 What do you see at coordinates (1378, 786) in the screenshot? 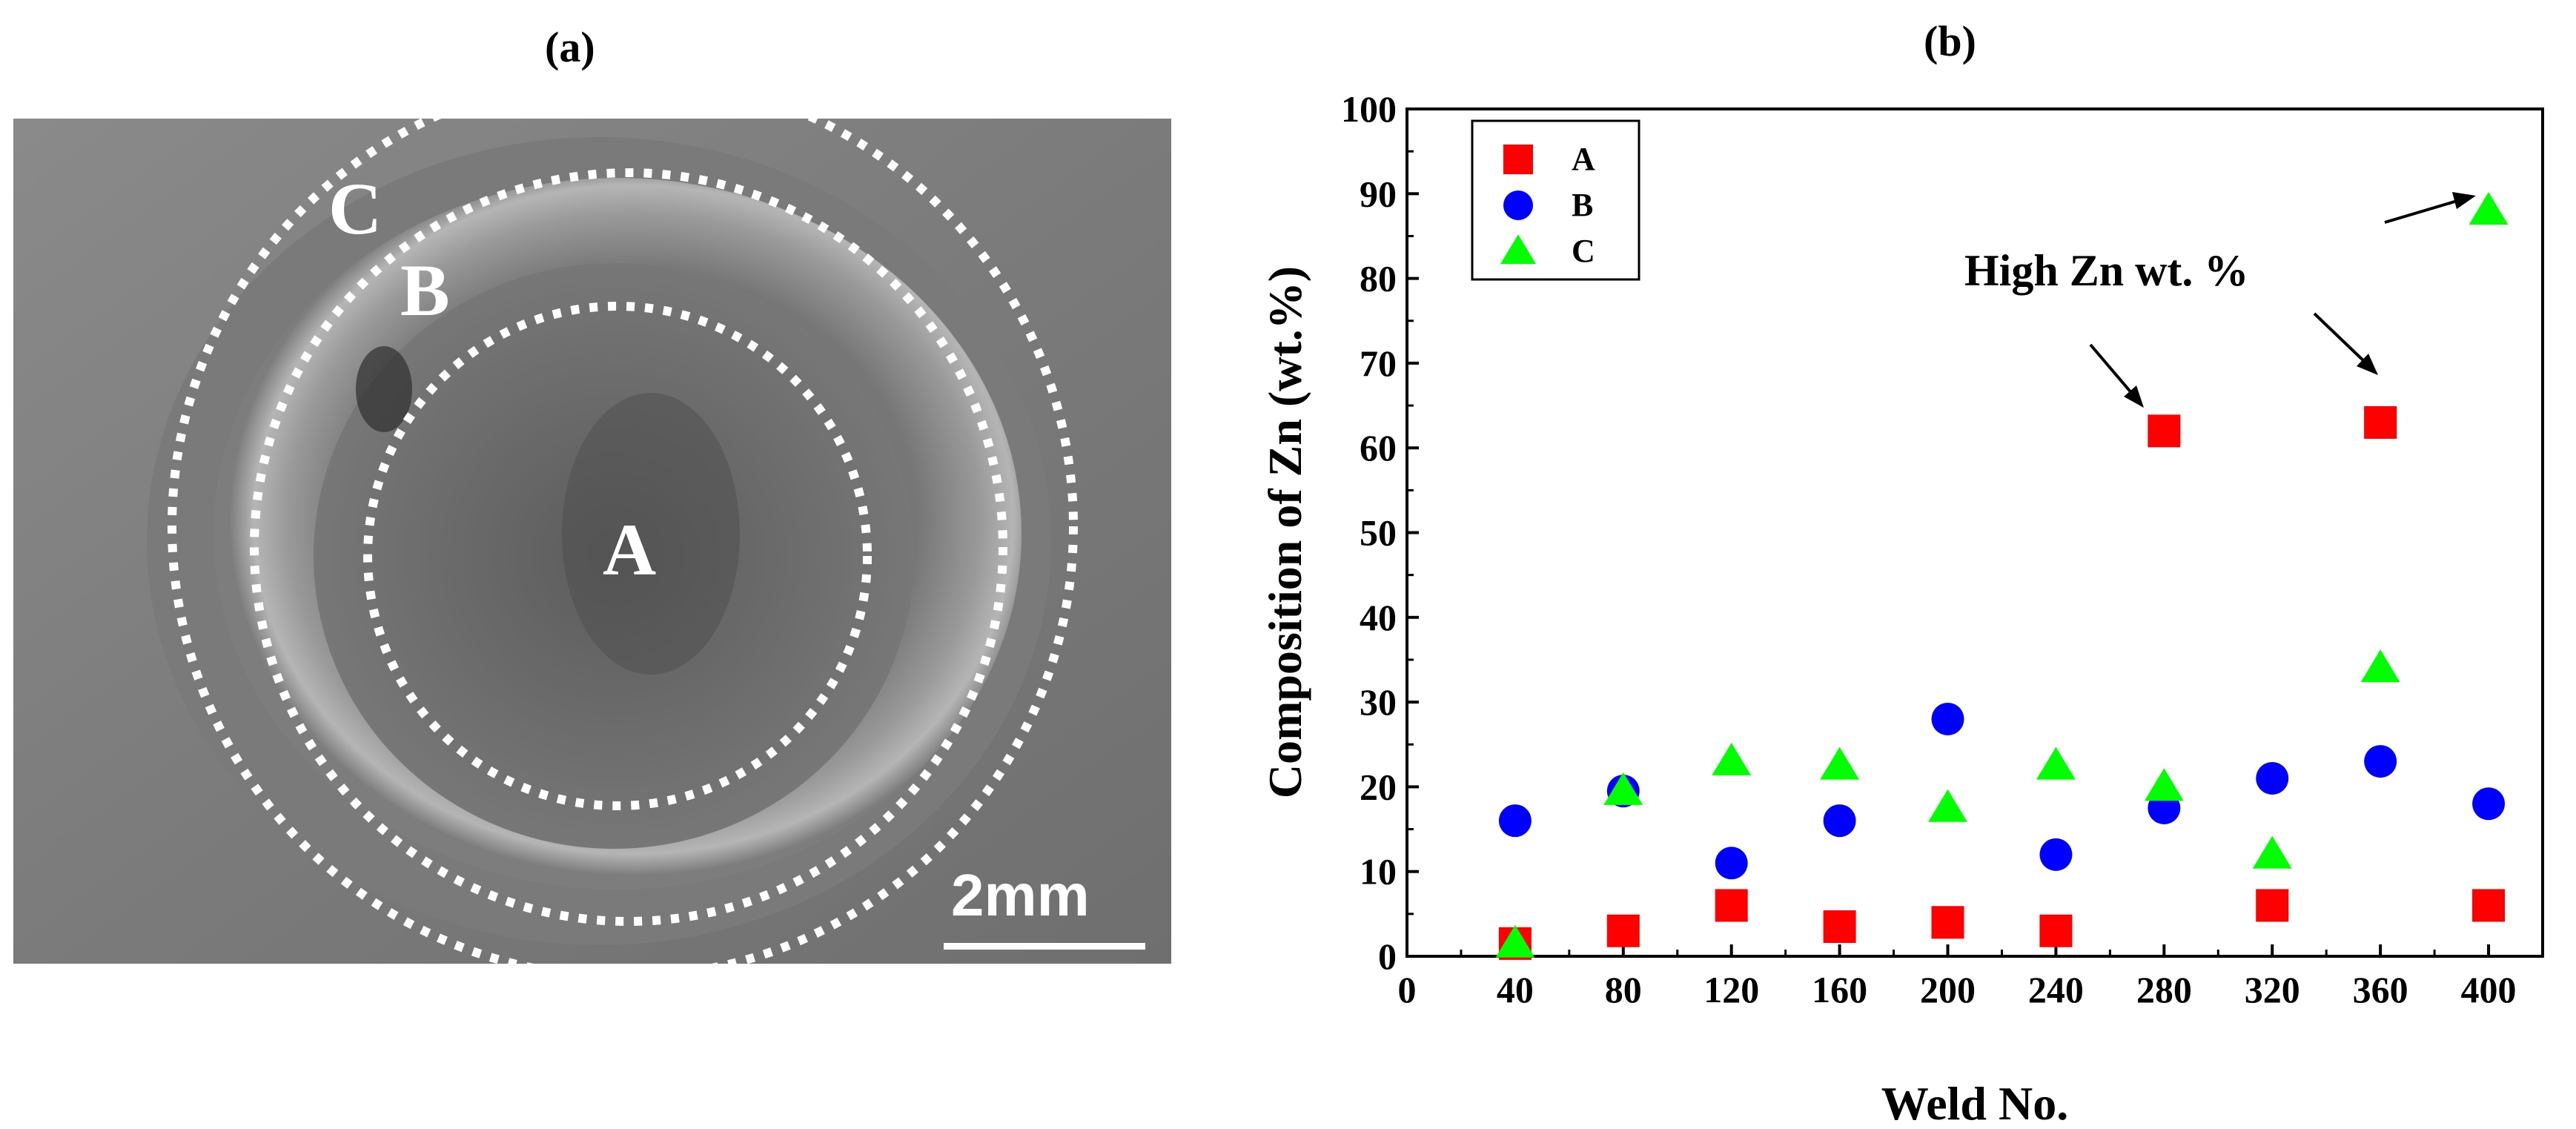
I see `y-tick-label: 20` at bounding box center [1378, 786].